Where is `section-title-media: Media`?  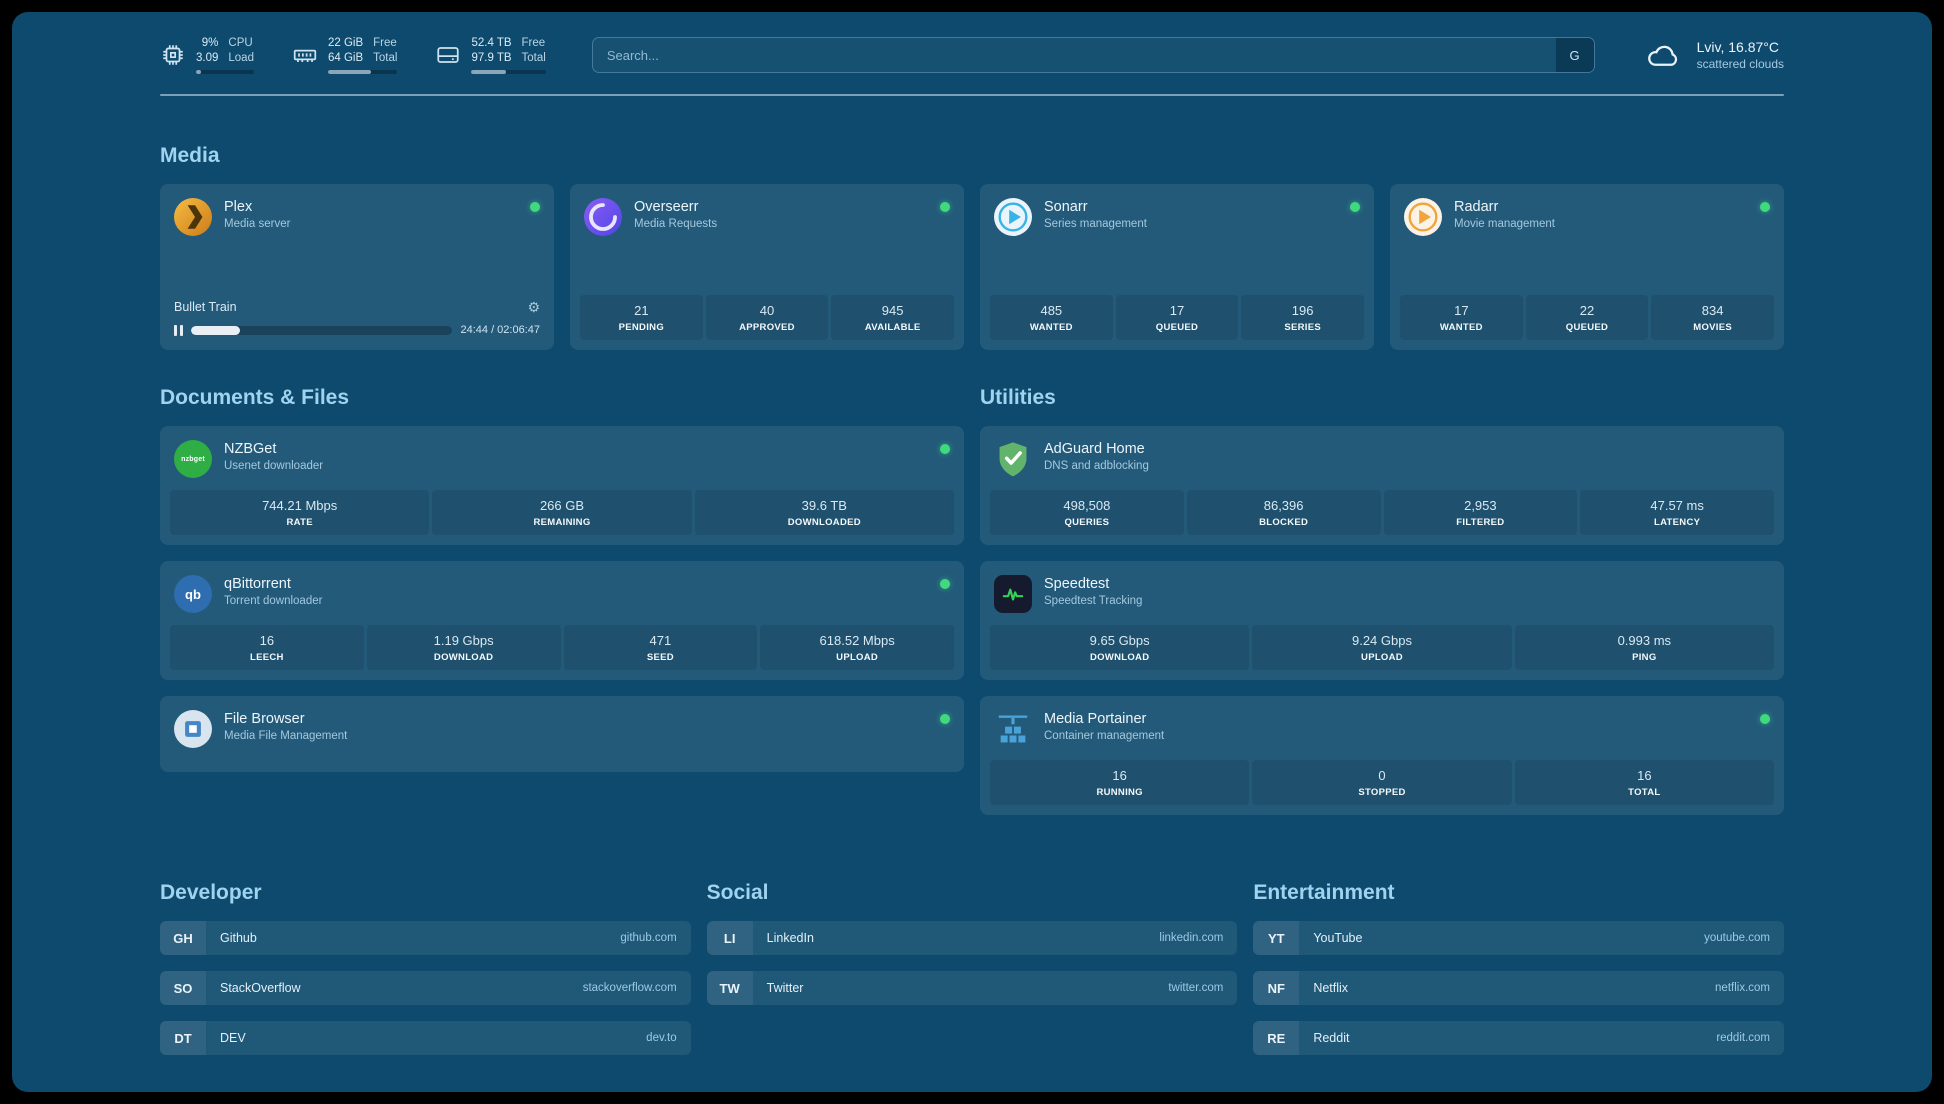 section-title-media: Media is located at coordinates (190, 155).